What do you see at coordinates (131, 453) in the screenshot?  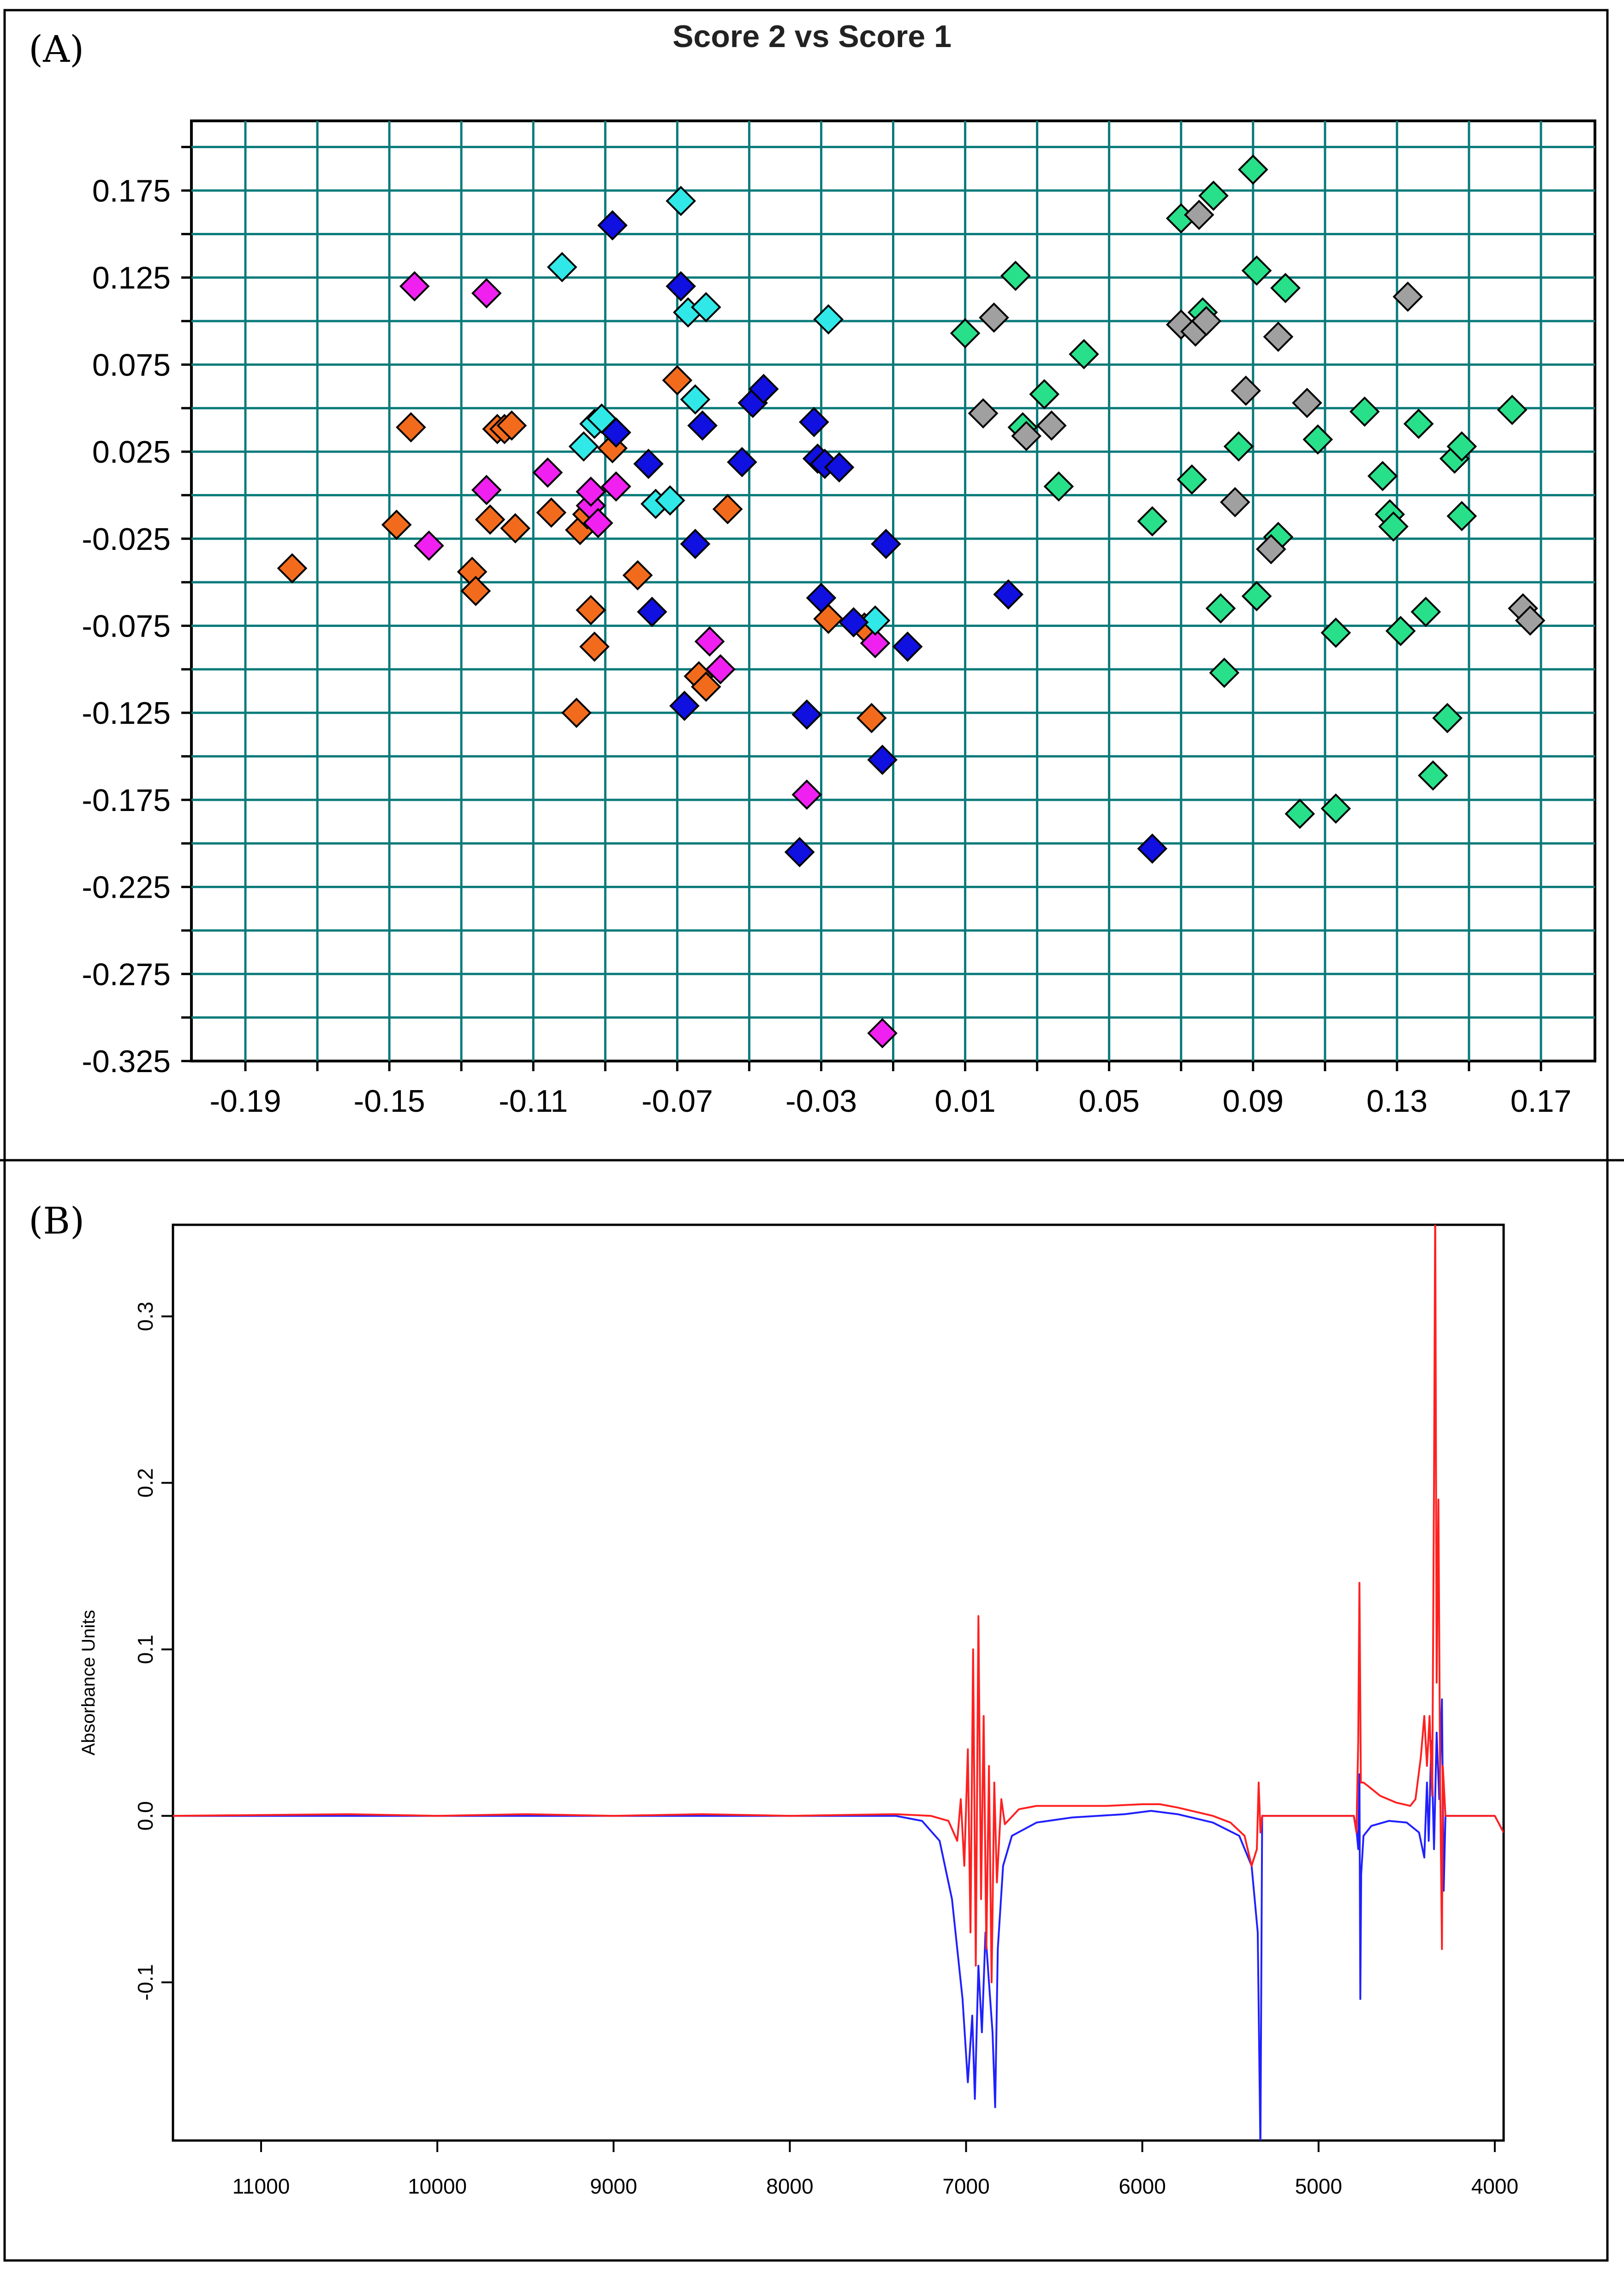 I see `y-tick-label: 0.025` at bounding box center [131, 453].